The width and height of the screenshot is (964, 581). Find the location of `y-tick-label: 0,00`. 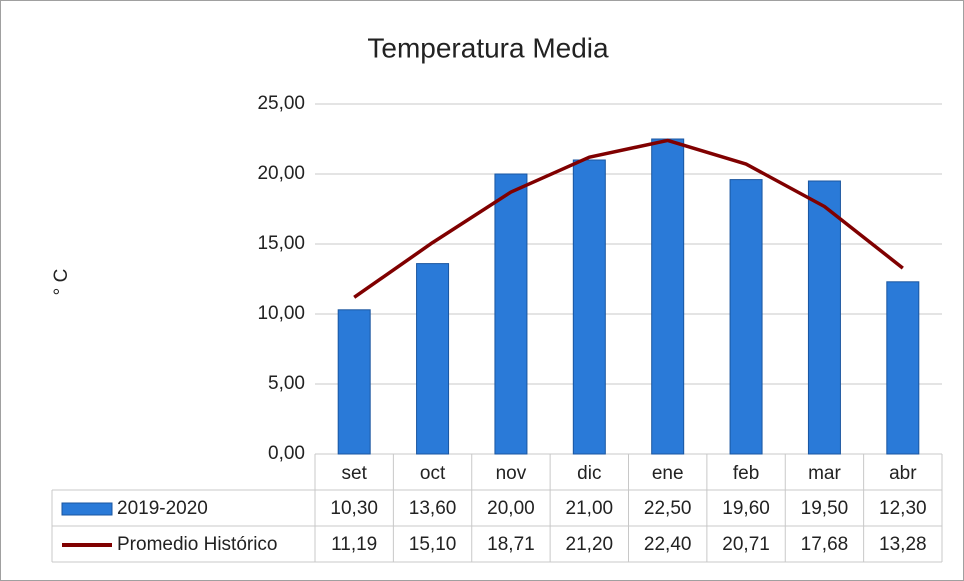

y-tick-label: 0,00 is located at coordinates (286, 453).